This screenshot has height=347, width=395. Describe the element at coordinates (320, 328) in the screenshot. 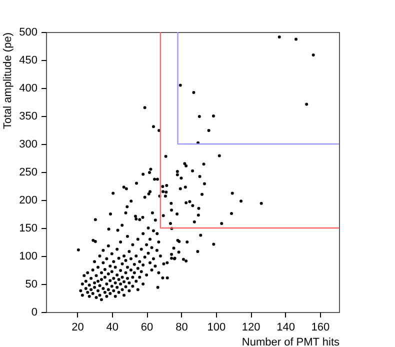

I see `x-tick-label: 160` at that location.